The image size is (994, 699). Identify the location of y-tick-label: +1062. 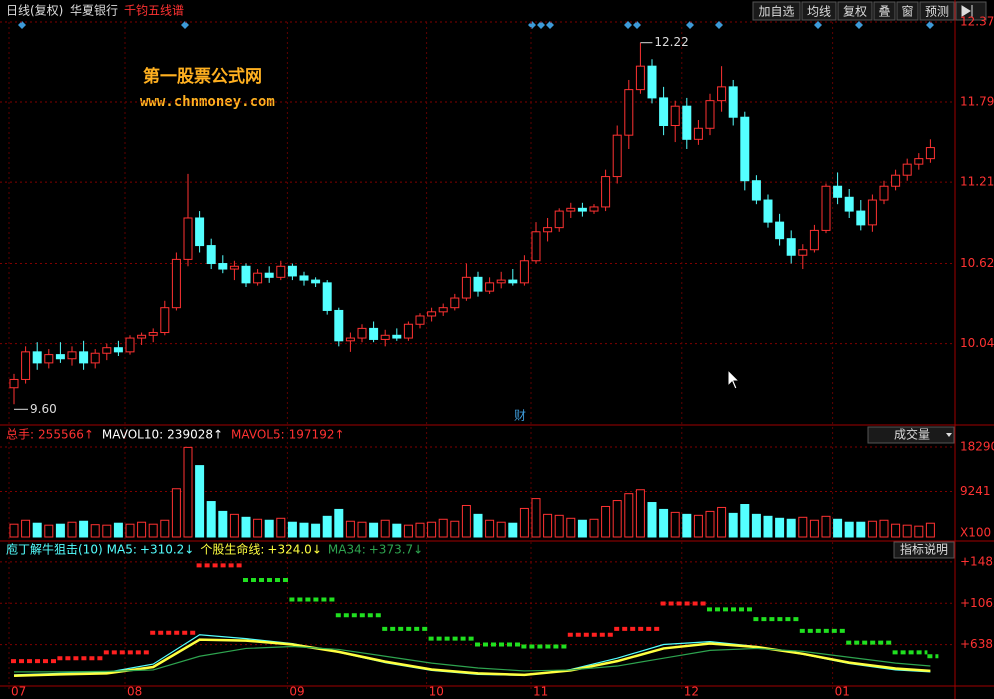
(977, 603).